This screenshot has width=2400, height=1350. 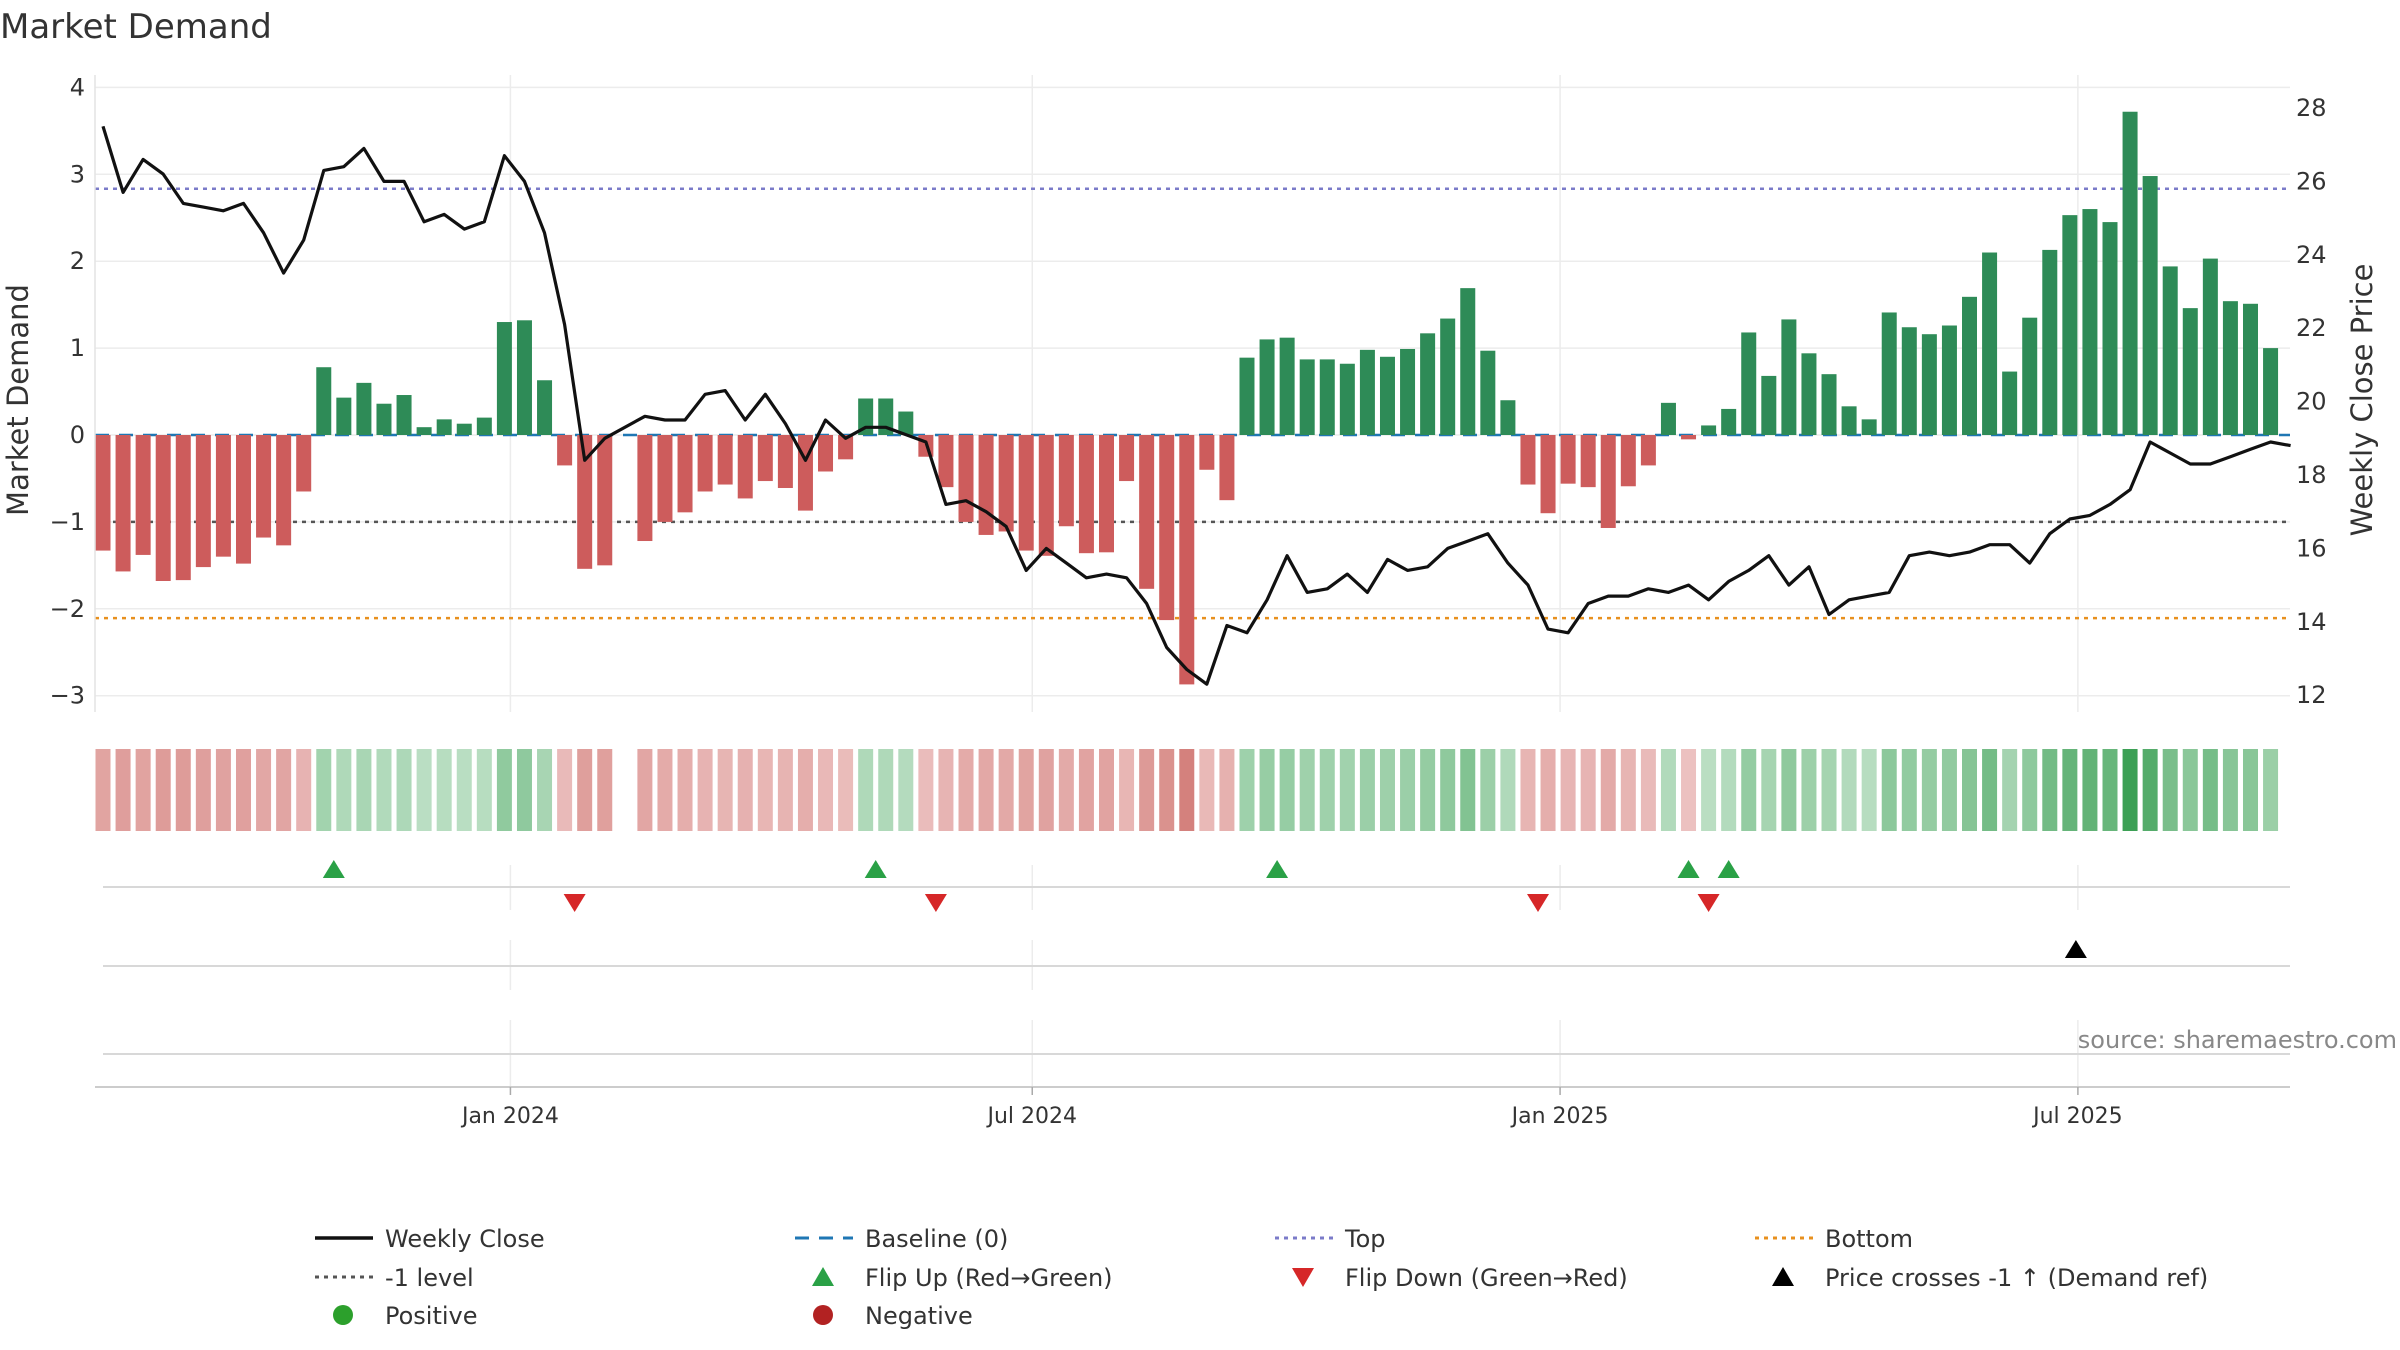 What do you see at coordinates (2311, 108) in the screenshot?
I see `y-right-tick-label: 28` at bounding box center [2311, 108].